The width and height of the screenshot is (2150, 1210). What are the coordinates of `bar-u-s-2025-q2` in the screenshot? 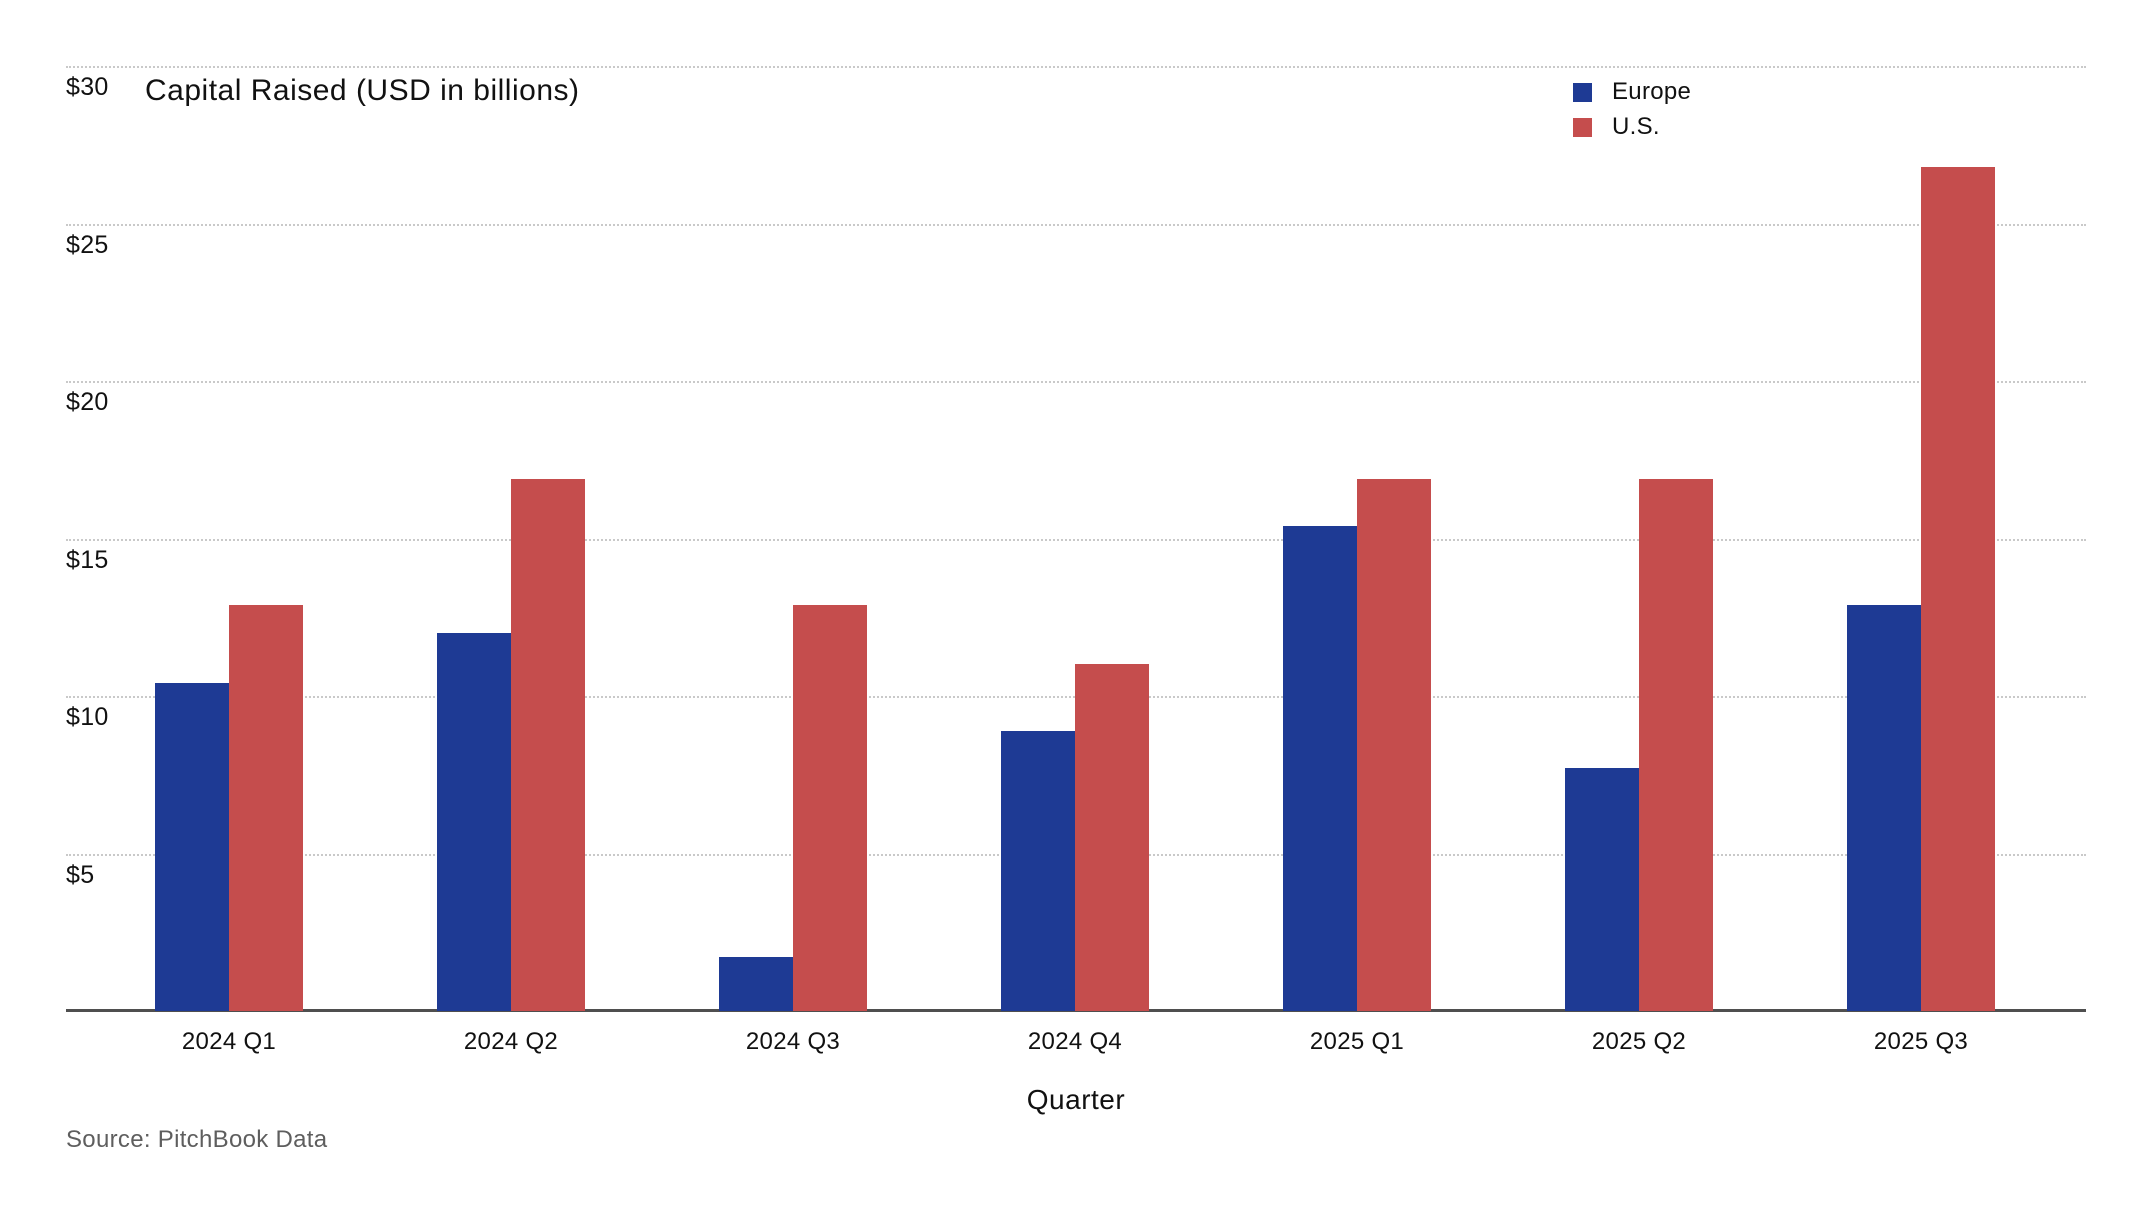 It's located at (1676, 745).